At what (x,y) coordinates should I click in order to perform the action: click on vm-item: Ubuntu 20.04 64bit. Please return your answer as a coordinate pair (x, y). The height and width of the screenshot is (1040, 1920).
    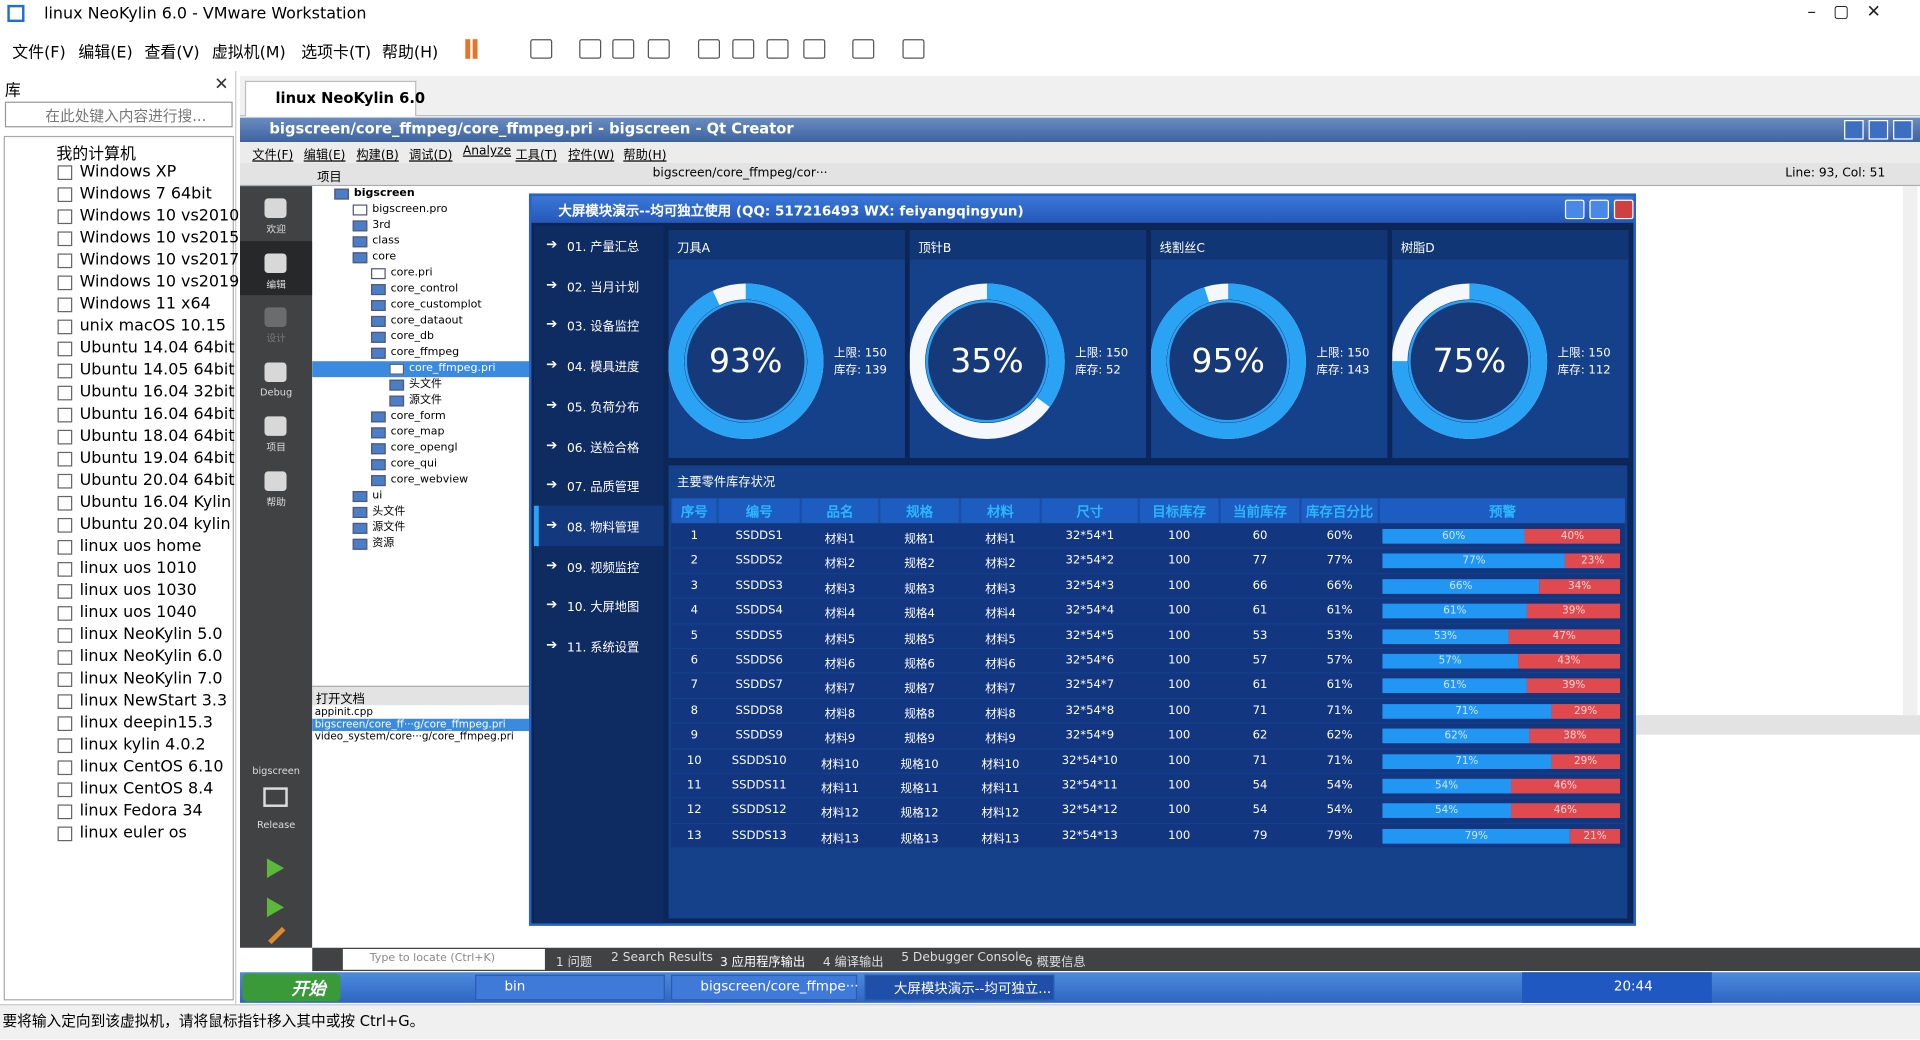
    Looking at the image, I should click on (157, 480).